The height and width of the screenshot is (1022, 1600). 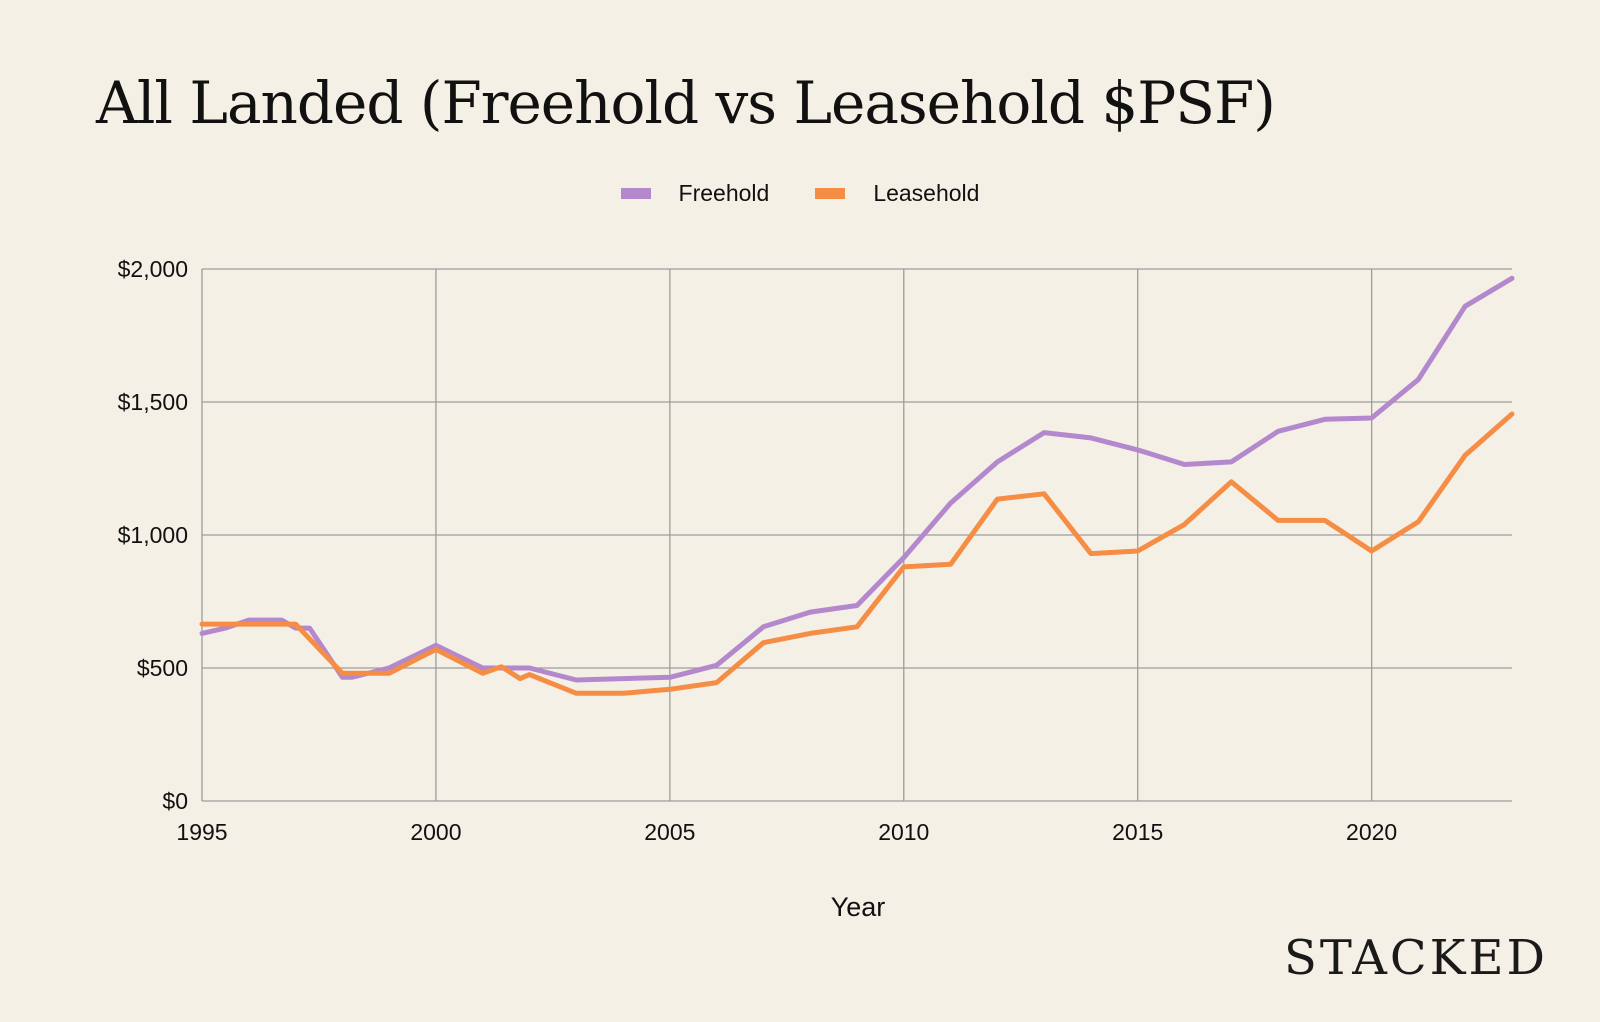 I want to click on legend-item-freehold: Freehold, so click(x=695, y=193).